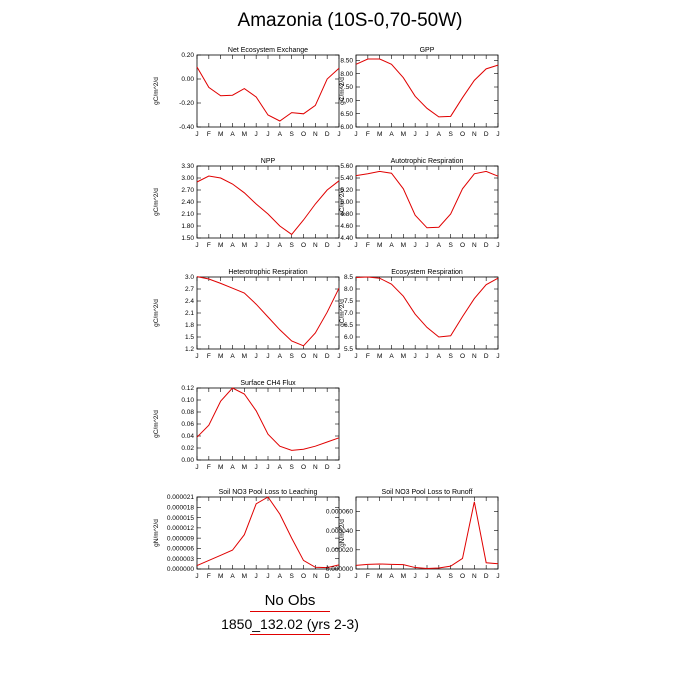 The height and width of the screenshot is (700, 700). Describe the element at coordinates (339, 550) in the screenshot. I see `y-tick-label: 0.000020` at that location.